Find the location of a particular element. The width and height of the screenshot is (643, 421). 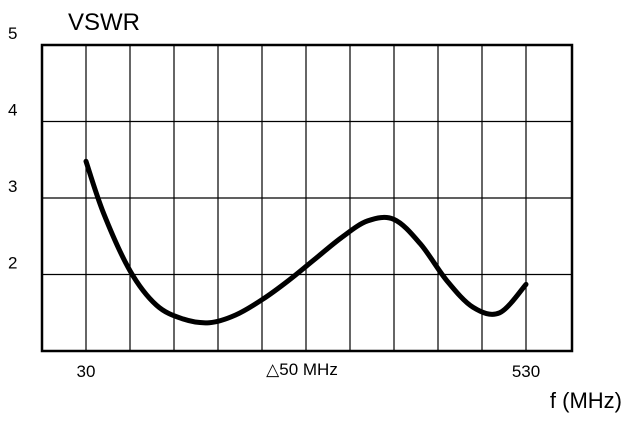

x-tick-labels: 30 530 is located at coordinates (309, 371).